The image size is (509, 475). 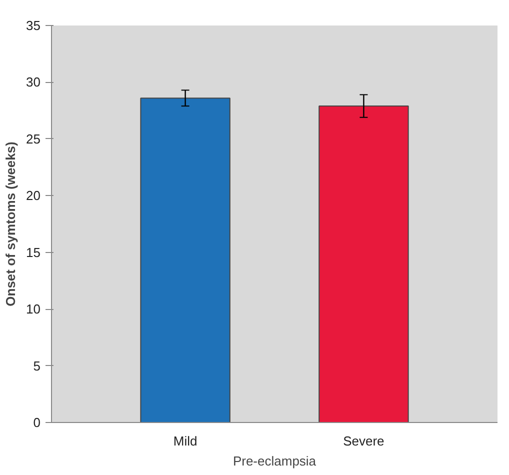 I want to click on y-tick-label: 15, so click(x=33, y=252).